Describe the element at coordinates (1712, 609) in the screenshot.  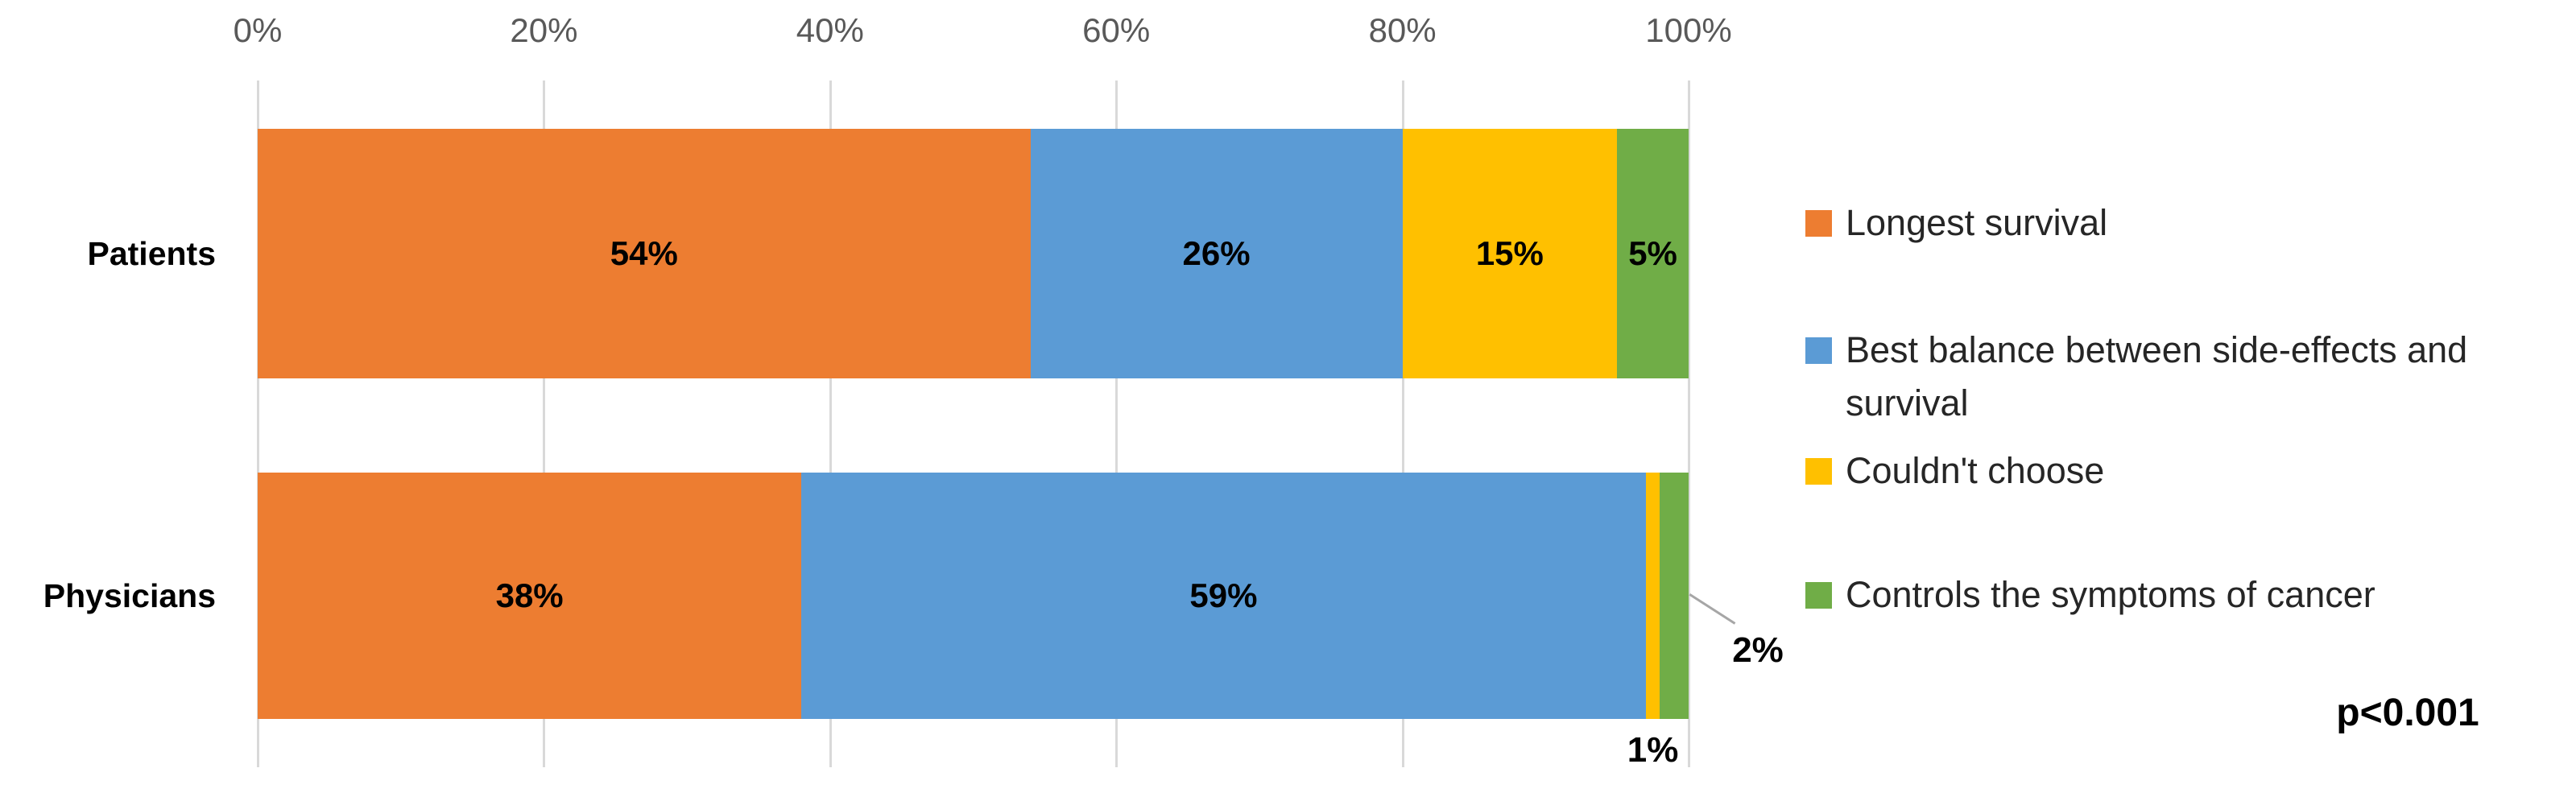
I see `leader-line` at that location.